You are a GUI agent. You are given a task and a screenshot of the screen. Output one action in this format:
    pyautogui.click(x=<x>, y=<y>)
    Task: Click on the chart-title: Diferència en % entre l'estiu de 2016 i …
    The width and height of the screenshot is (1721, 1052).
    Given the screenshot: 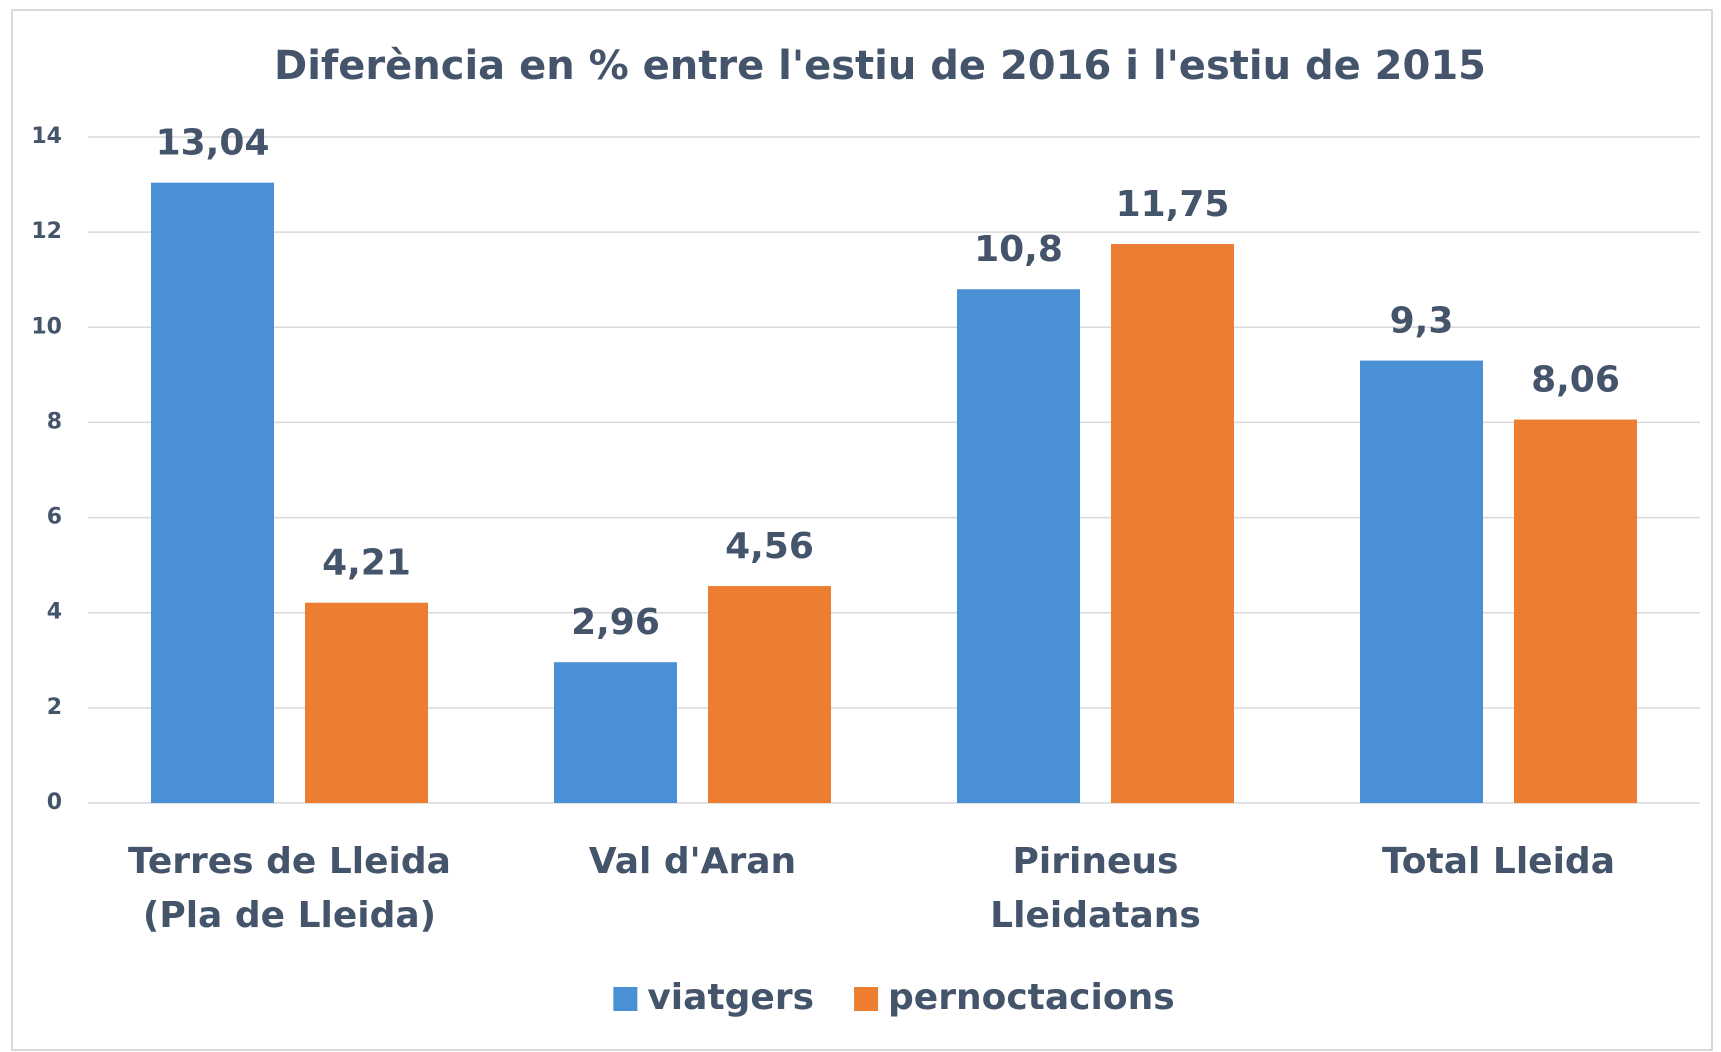 What is the action you would take?
    pyautogui.click(x=880, y=66)
    